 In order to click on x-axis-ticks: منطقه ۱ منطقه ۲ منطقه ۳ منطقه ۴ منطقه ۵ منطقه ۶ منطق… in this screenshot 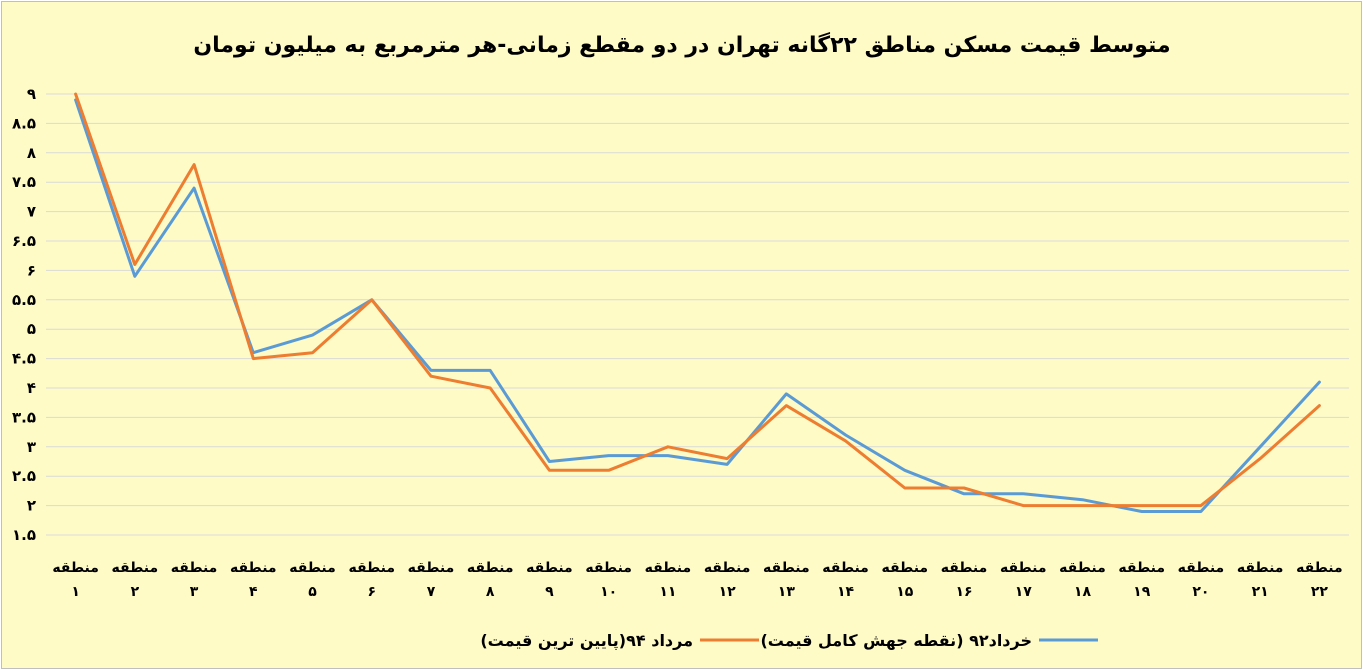, I will do `click(697, 580)`.